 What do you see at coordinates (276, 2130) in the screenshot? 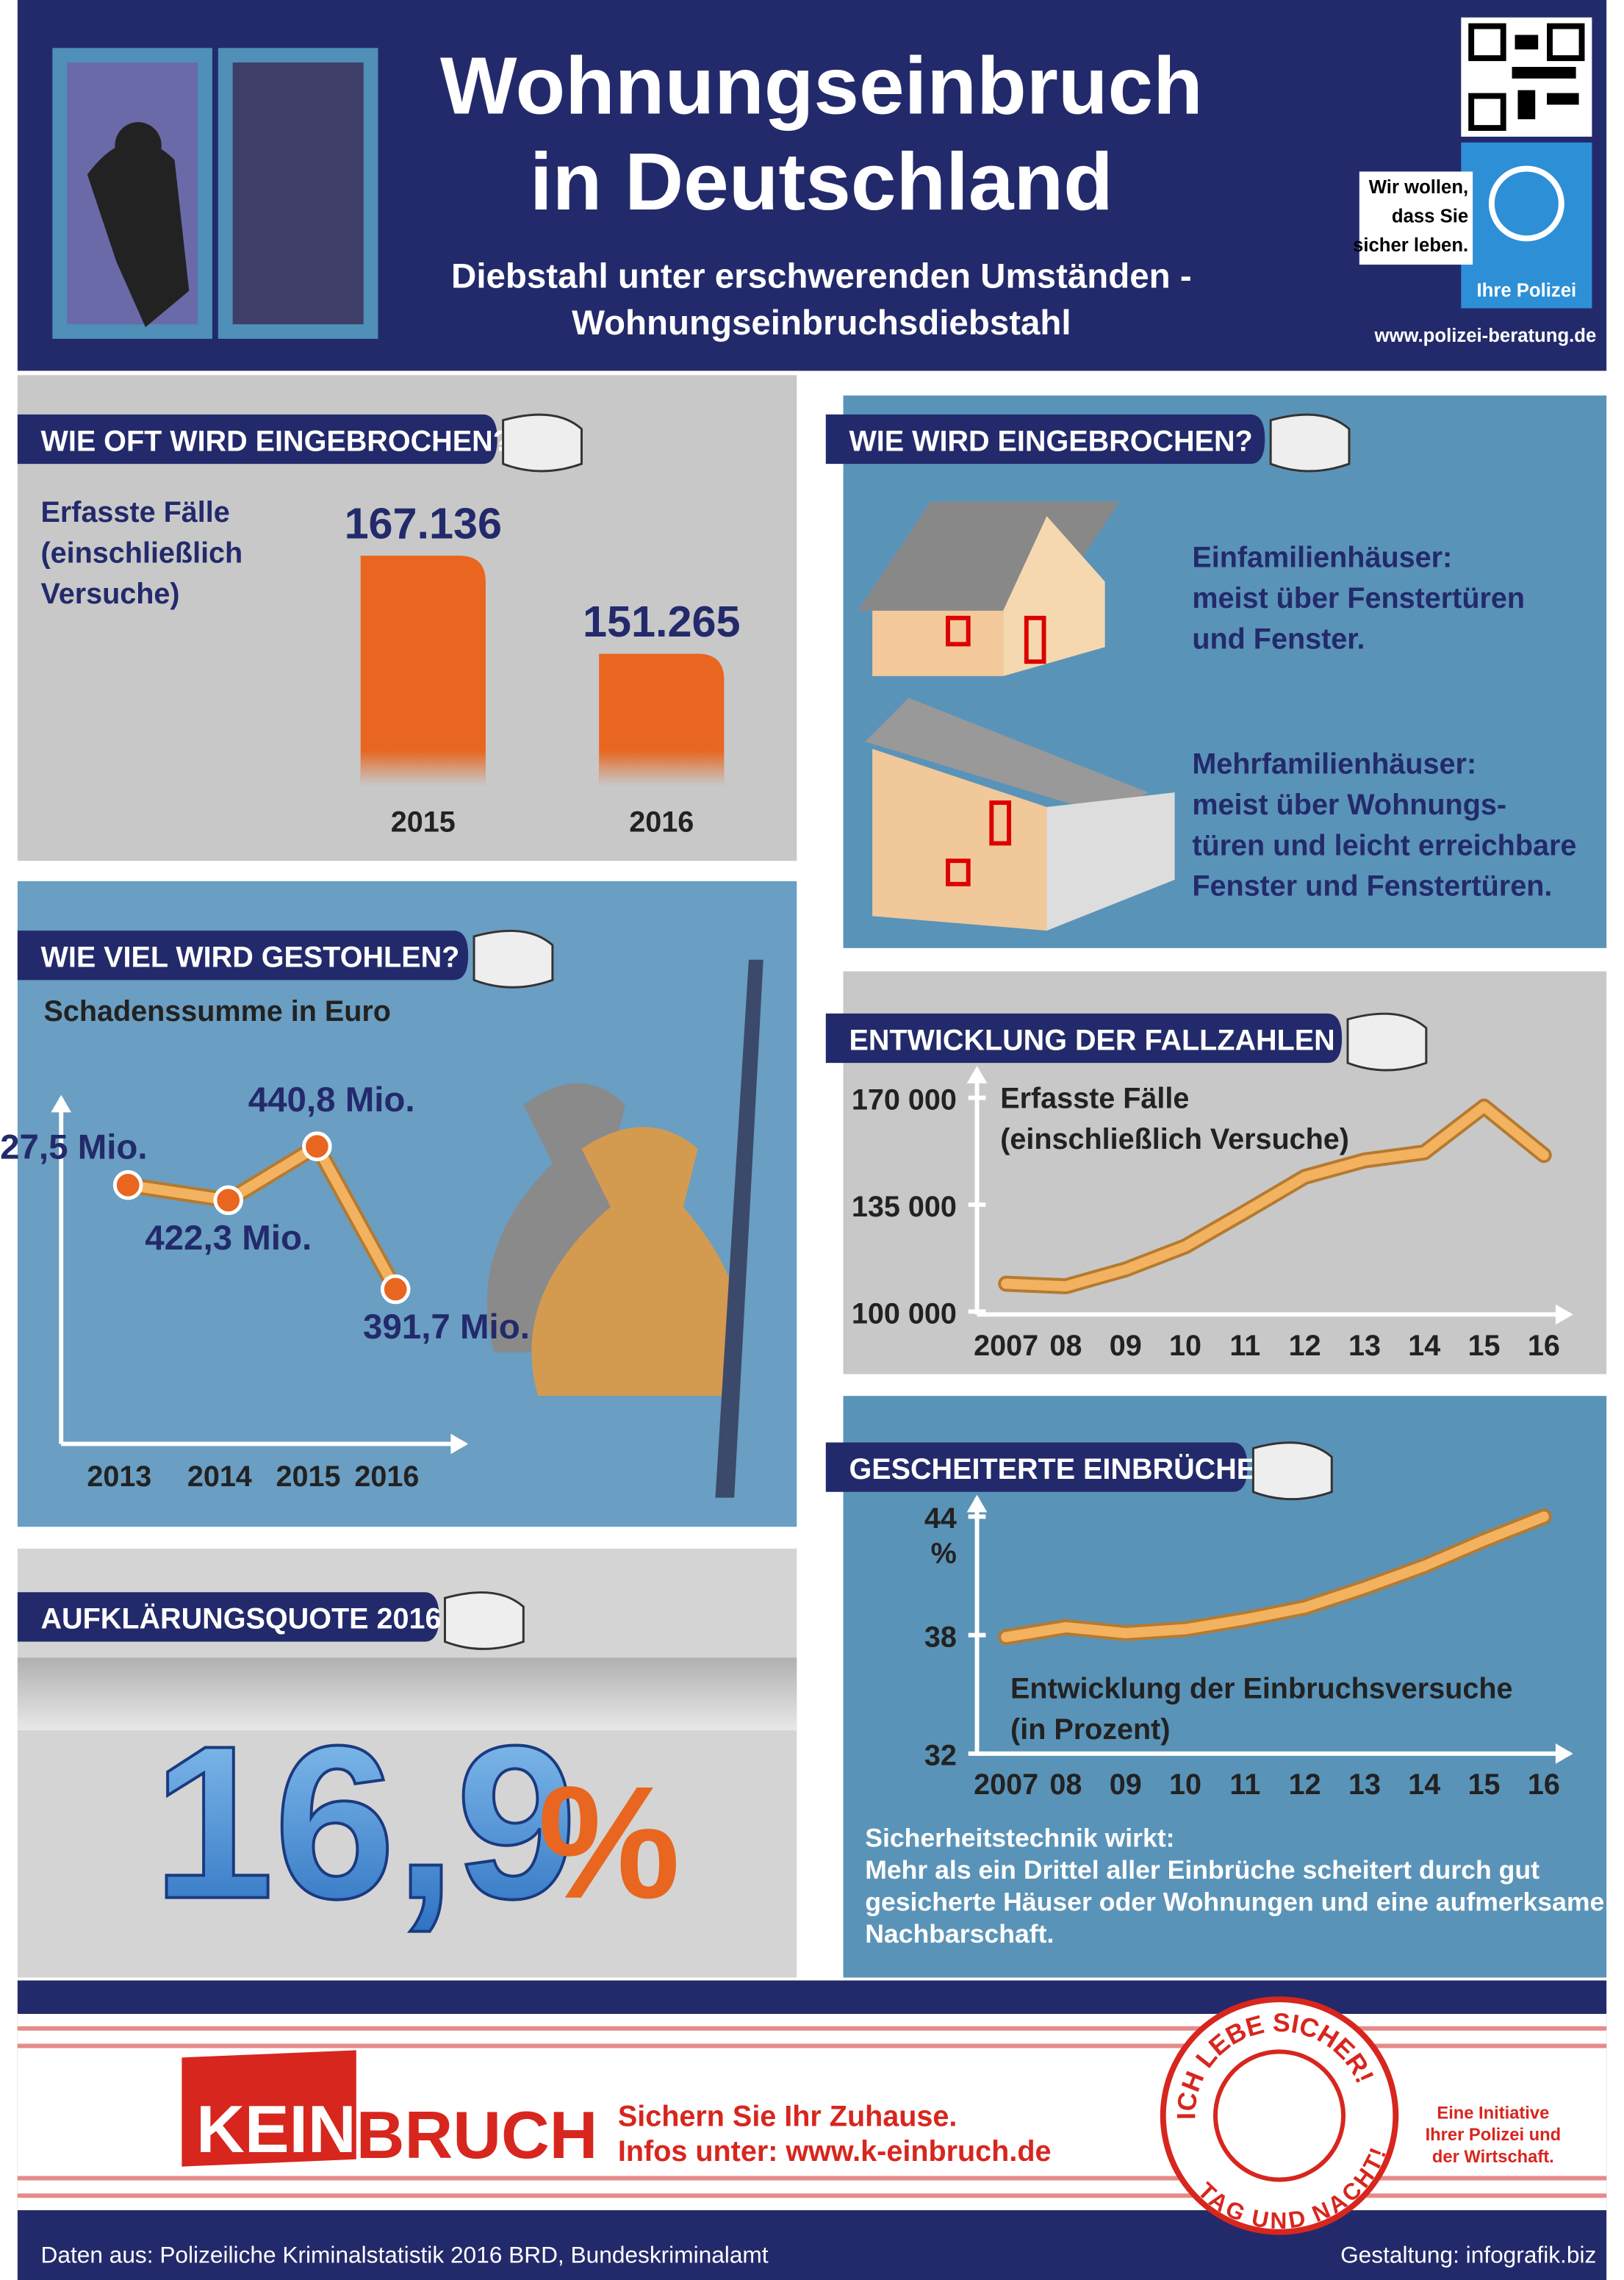
I see `brand: KEIN` at bounding box center [276, 2130].